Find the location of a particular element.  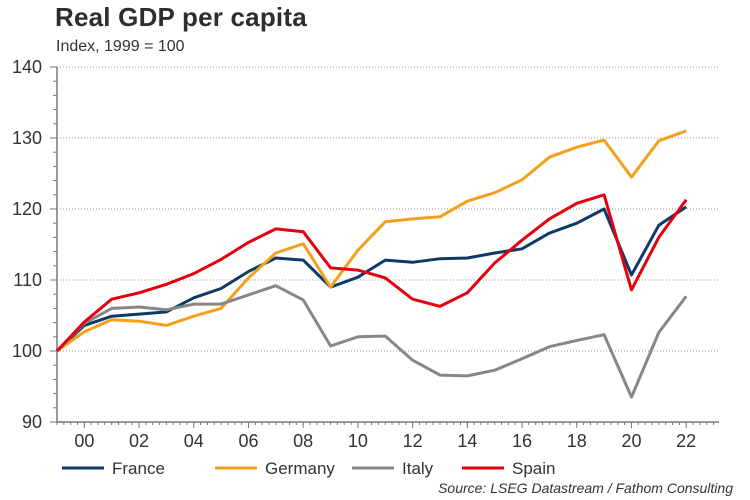

y-tick-label: 130 is located at coordinates (27, 138).